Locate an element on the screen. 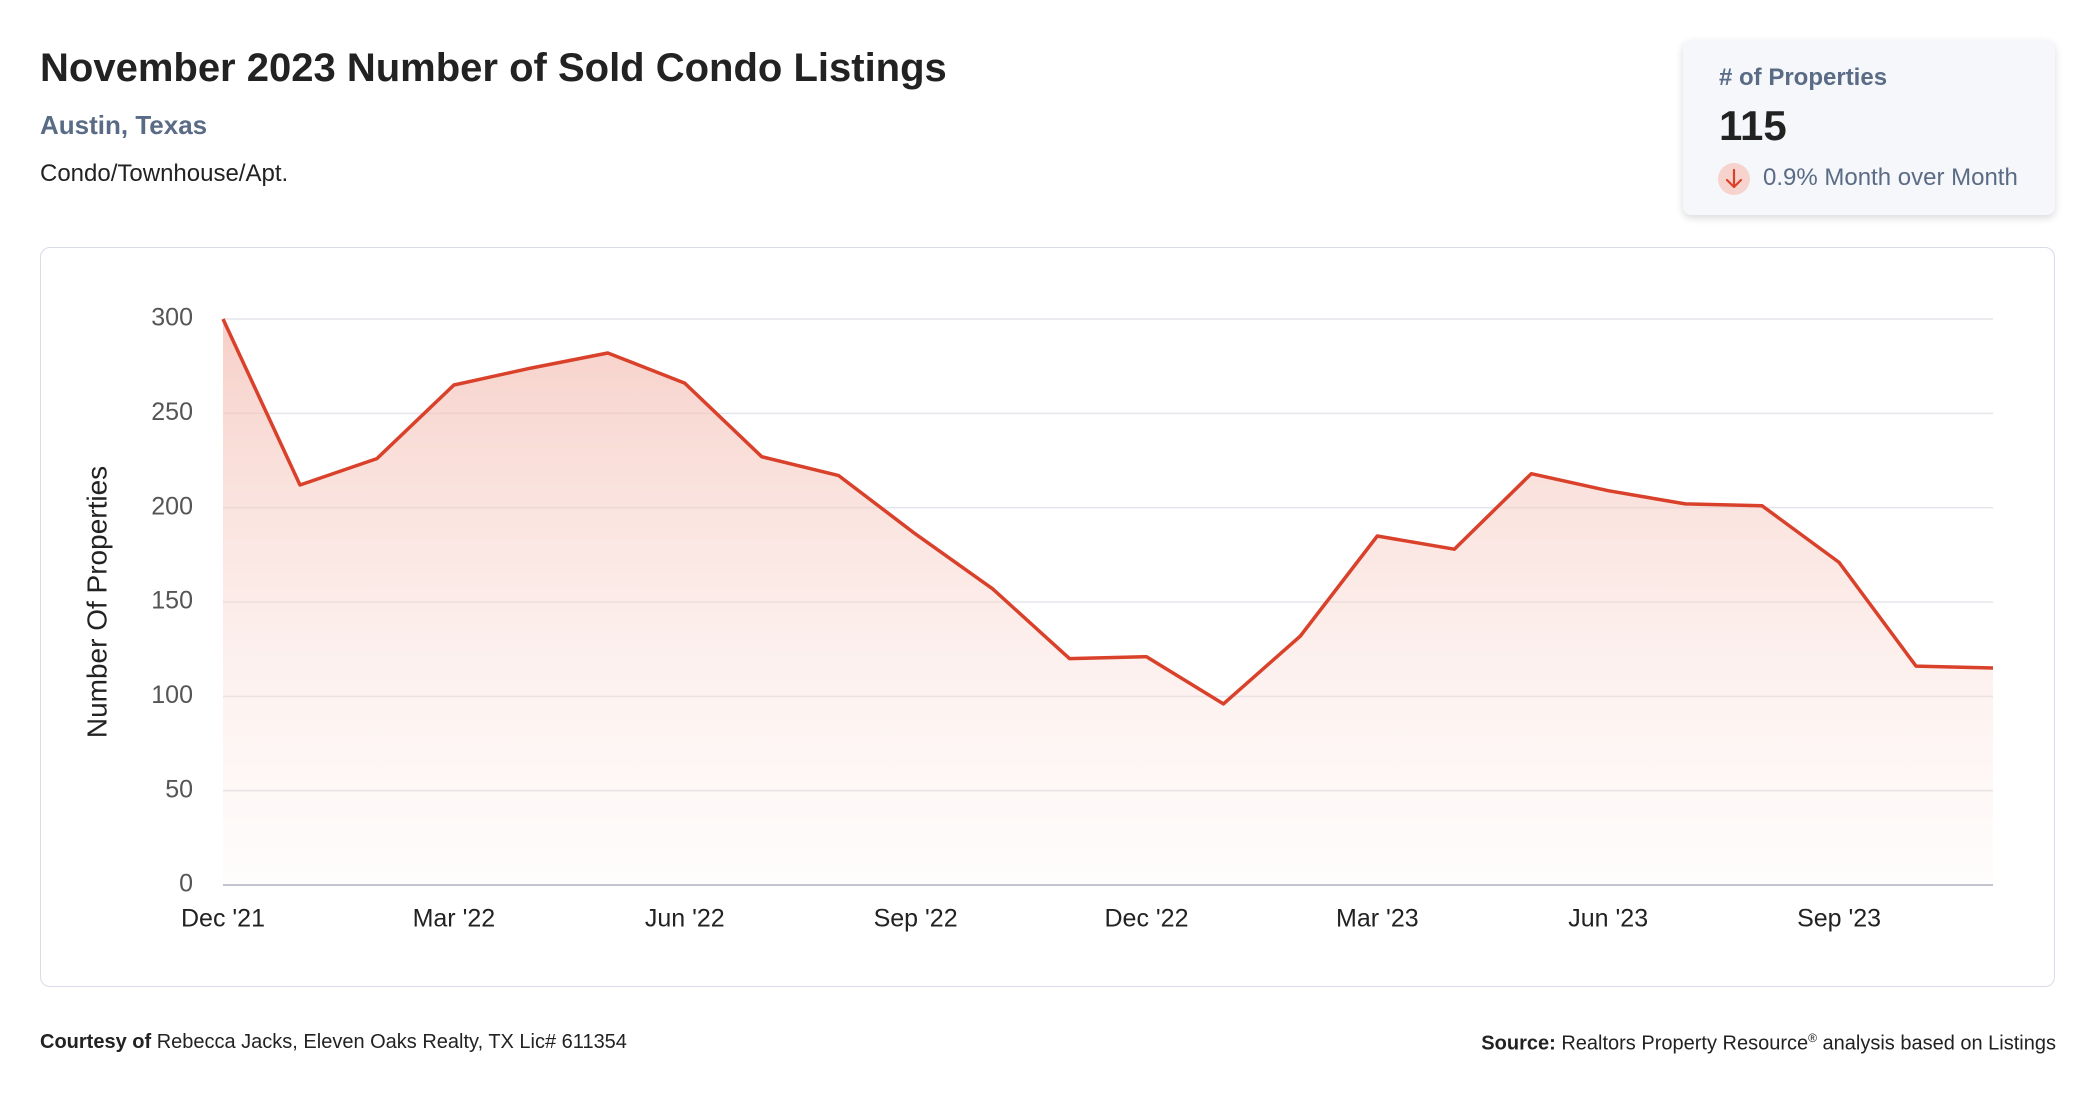 The height and width of the screenshot is (1100, 2096). source-rest: analysis based on Listings is located at coordinates (1939, 1043).